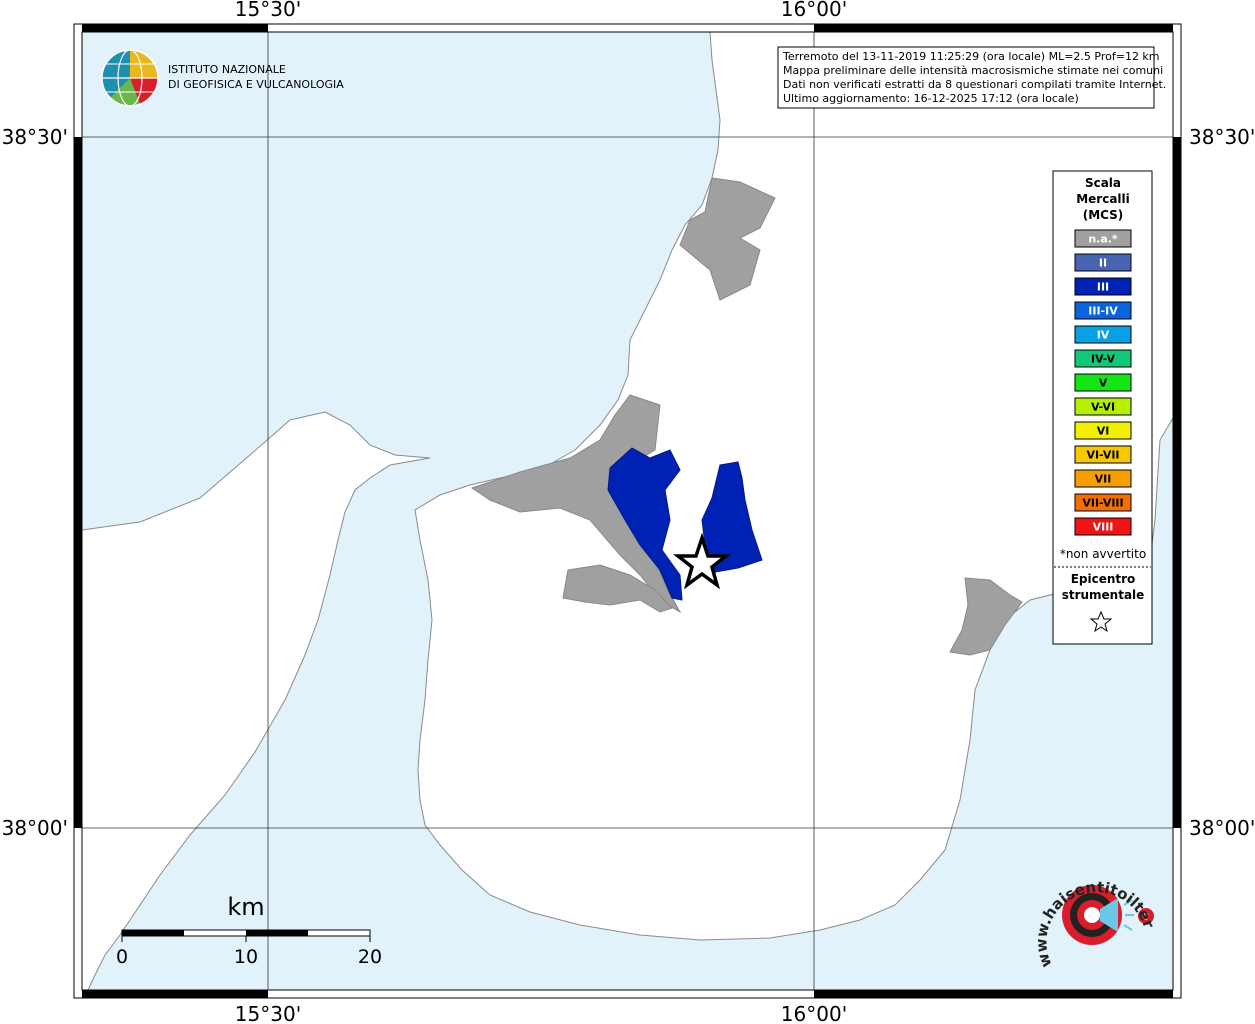 The image size is (1255, 1024). Describe the element at coordinates (130, 78) in the screenshot. I see `globe-icon` at that location.